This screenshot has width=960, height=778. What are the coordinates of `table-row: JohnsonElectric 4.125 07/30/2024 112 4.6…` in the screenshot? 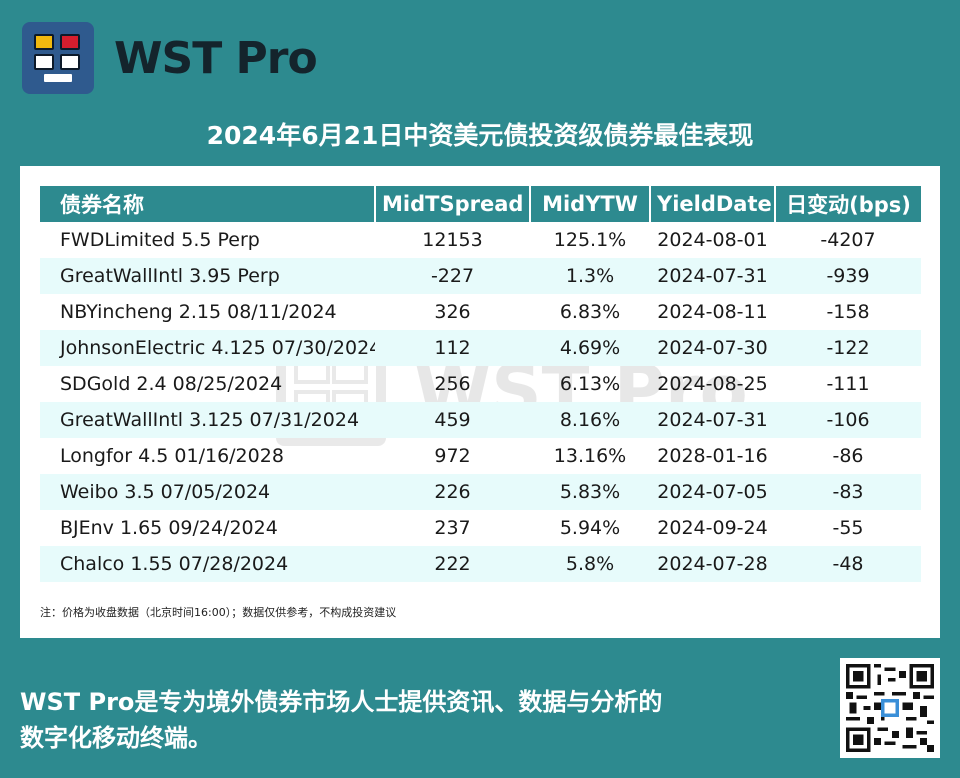 It's located at (480, 348).